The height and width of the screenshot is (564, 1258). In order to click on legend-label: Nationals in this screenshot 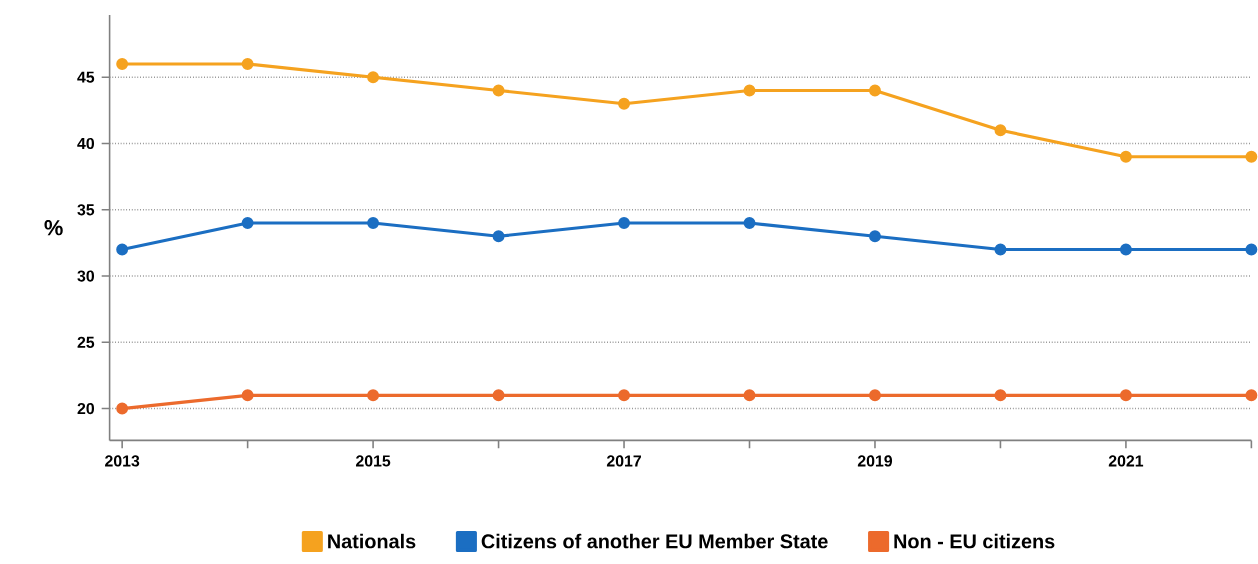, I will do `click(372, 541)`.